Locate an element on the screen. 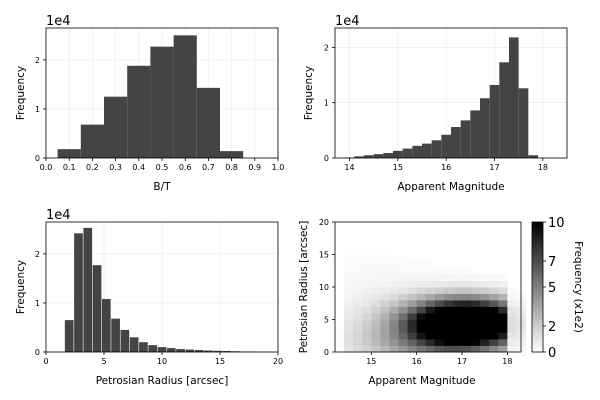  heat-ylabel: Petrosian Radius [arcsec] is located at coordinates (304, 287).